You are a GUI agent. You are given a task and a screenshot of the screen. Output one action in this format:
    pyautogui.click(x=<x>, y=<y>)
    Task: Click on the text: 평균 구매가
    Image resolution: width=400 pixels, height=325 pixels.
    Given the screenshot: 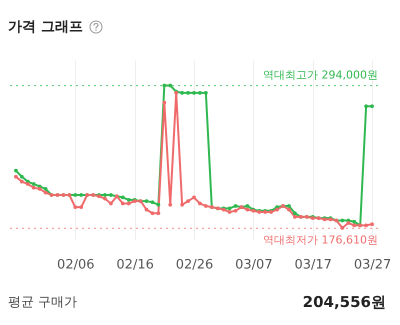 What is the action you would take?
    pyautogui.click(x=43, y=302)
    